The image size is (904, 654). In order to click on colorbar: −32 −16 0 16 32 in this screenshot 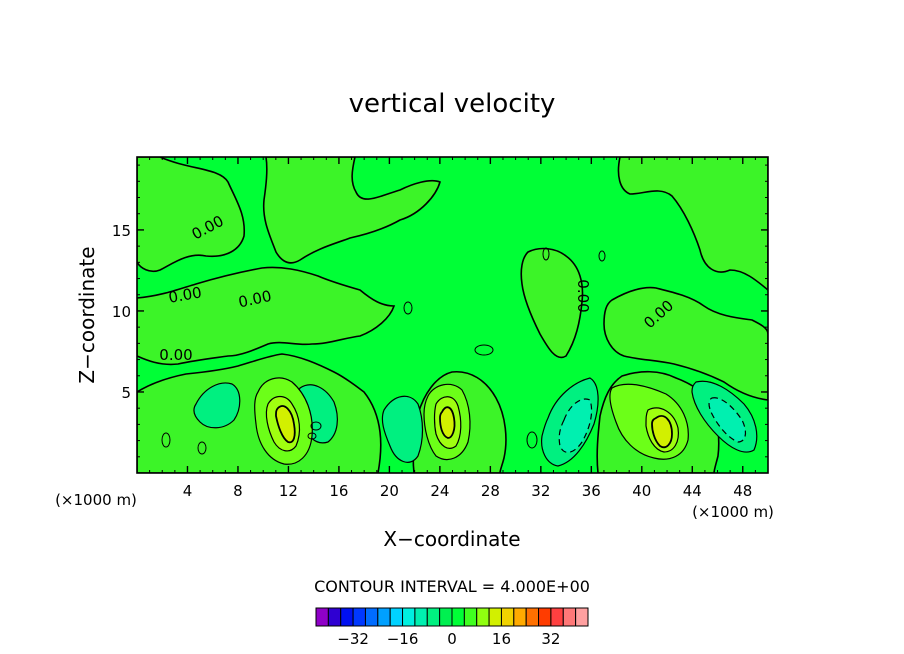, I will do `click(452, 627)`.